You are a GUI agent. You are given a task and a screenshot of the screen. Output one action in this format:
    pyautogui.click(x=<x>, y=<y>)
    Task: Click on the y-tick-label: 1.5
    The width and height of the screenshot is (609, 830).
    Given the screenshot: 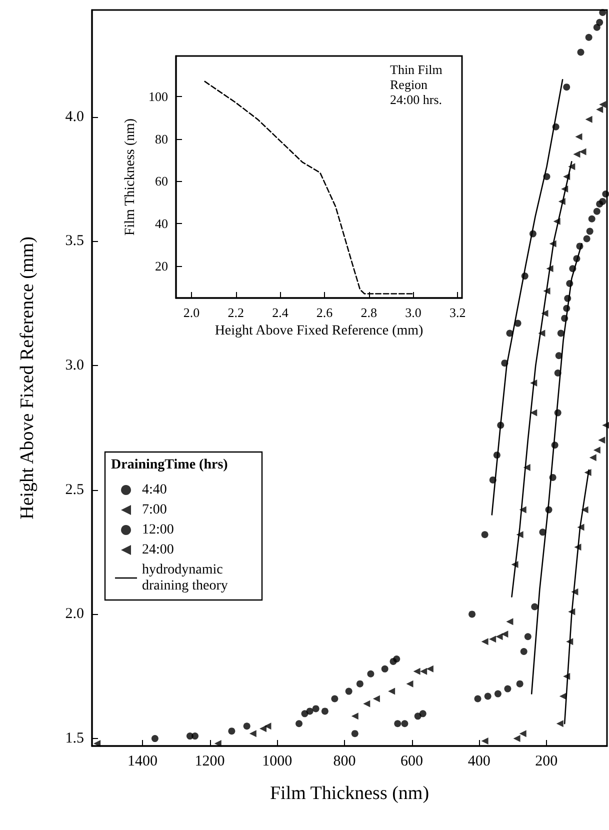 What is the action you would take?
    pyautogui.click(x=74, y=738)
    